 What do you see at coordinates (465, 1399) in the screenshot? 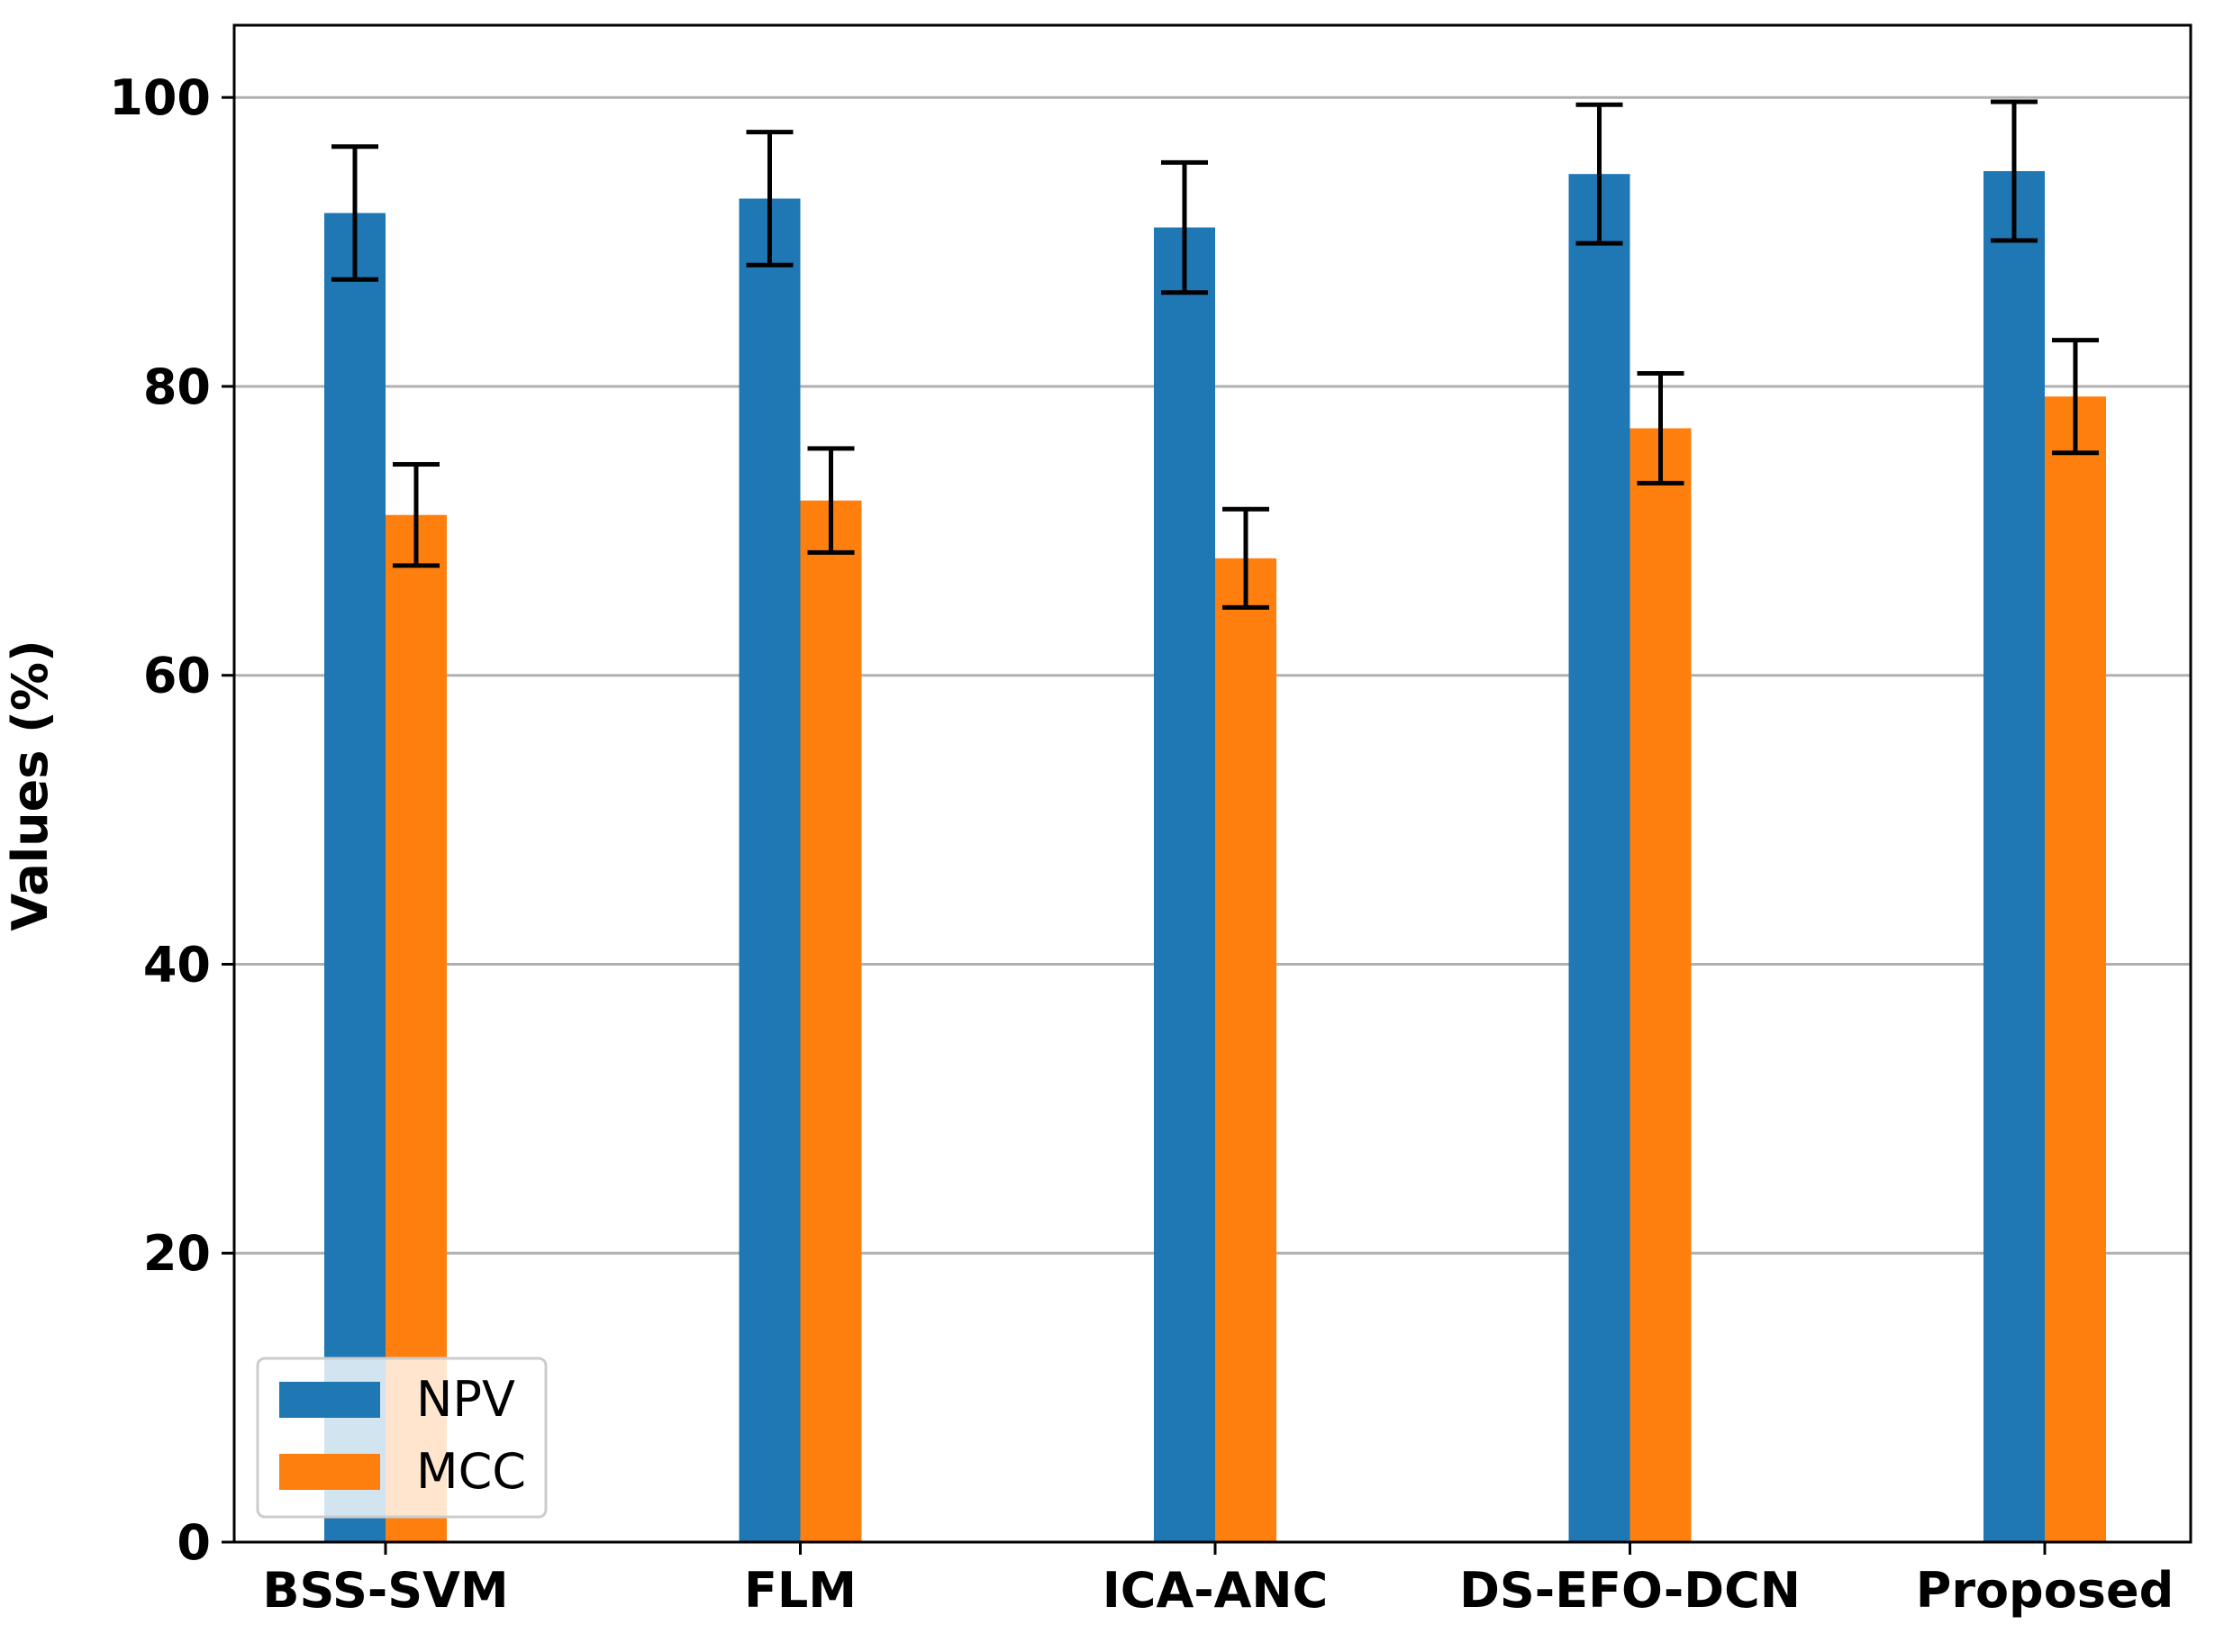
I see `legend-label-npv: NPV` at bounding box center [465, 1399].